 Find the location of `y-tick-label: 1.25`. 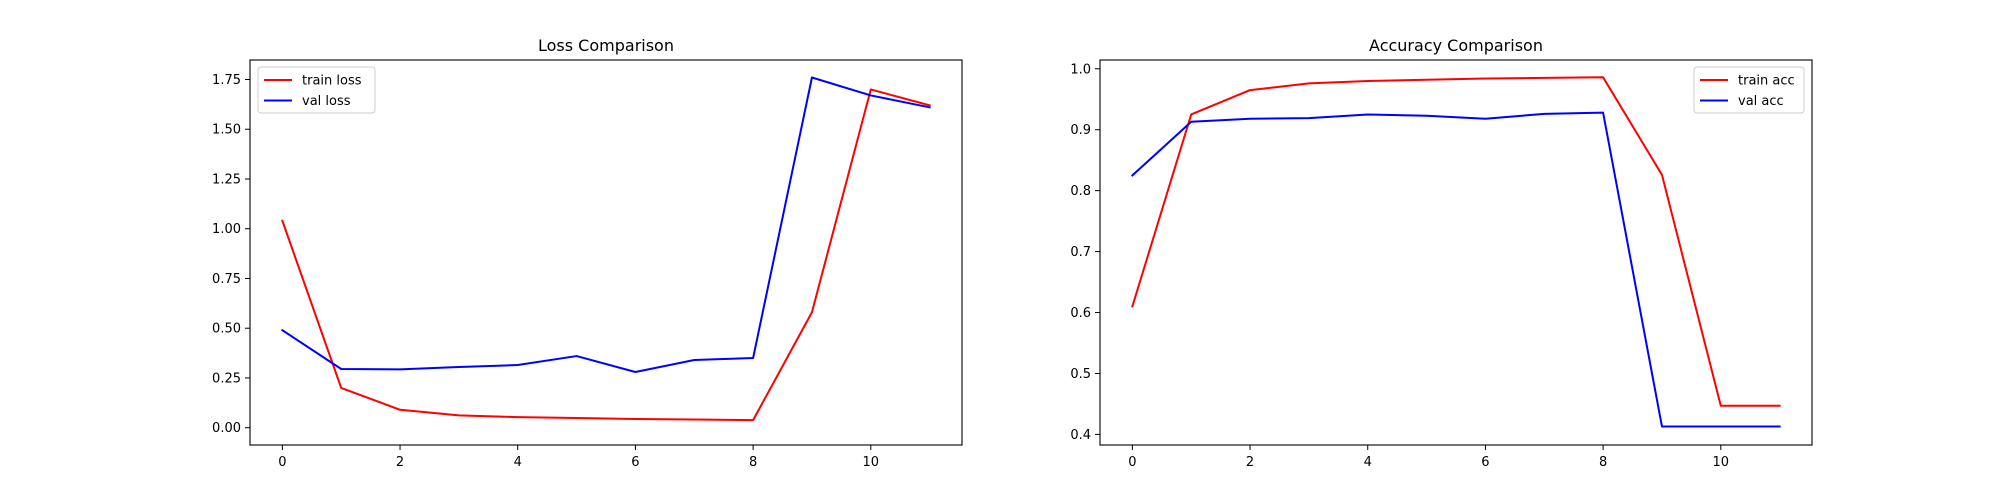

y-tick-label: 1.25 is located at coordinates (226, 179).